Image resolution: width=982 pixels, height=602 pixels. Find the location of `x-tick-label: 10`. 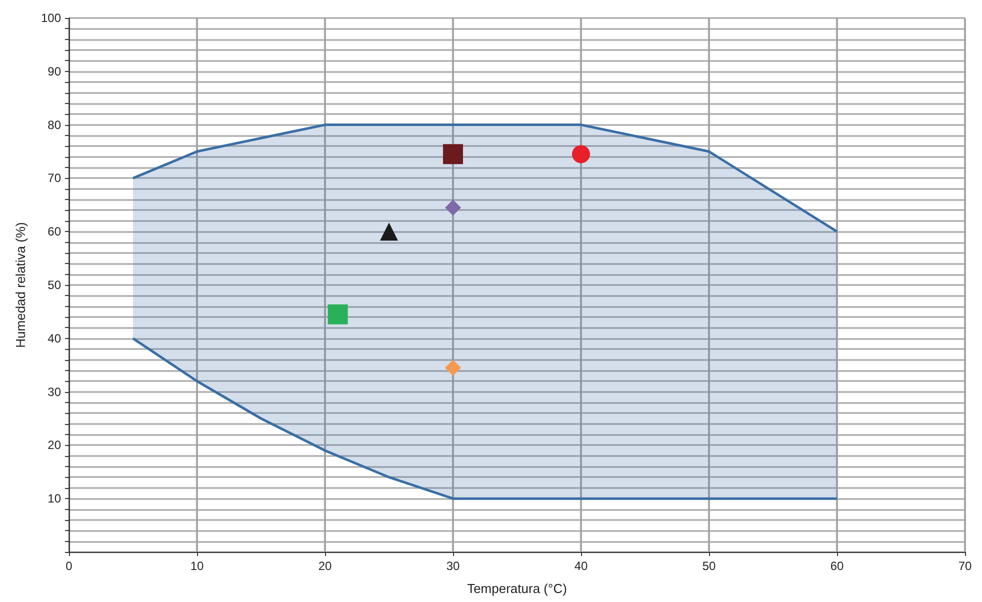

x-tick-label: 10 is located at coordinates (197, 566).